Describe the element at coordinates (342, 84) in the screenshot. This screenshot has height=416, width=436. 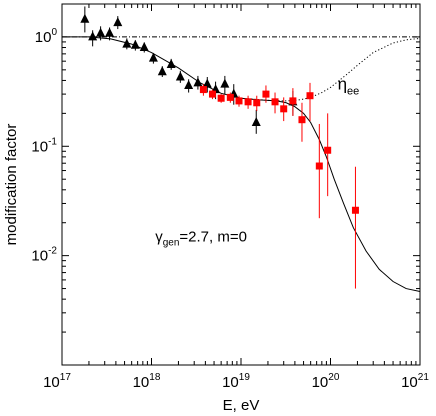
I see `eta-symbol: η` at that location.